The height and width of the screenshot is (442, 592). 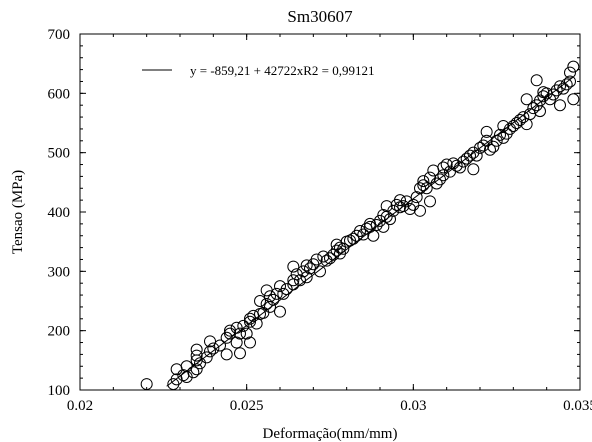 I want to click on x-tick-label: 0.035, so click(x=577, y=406).